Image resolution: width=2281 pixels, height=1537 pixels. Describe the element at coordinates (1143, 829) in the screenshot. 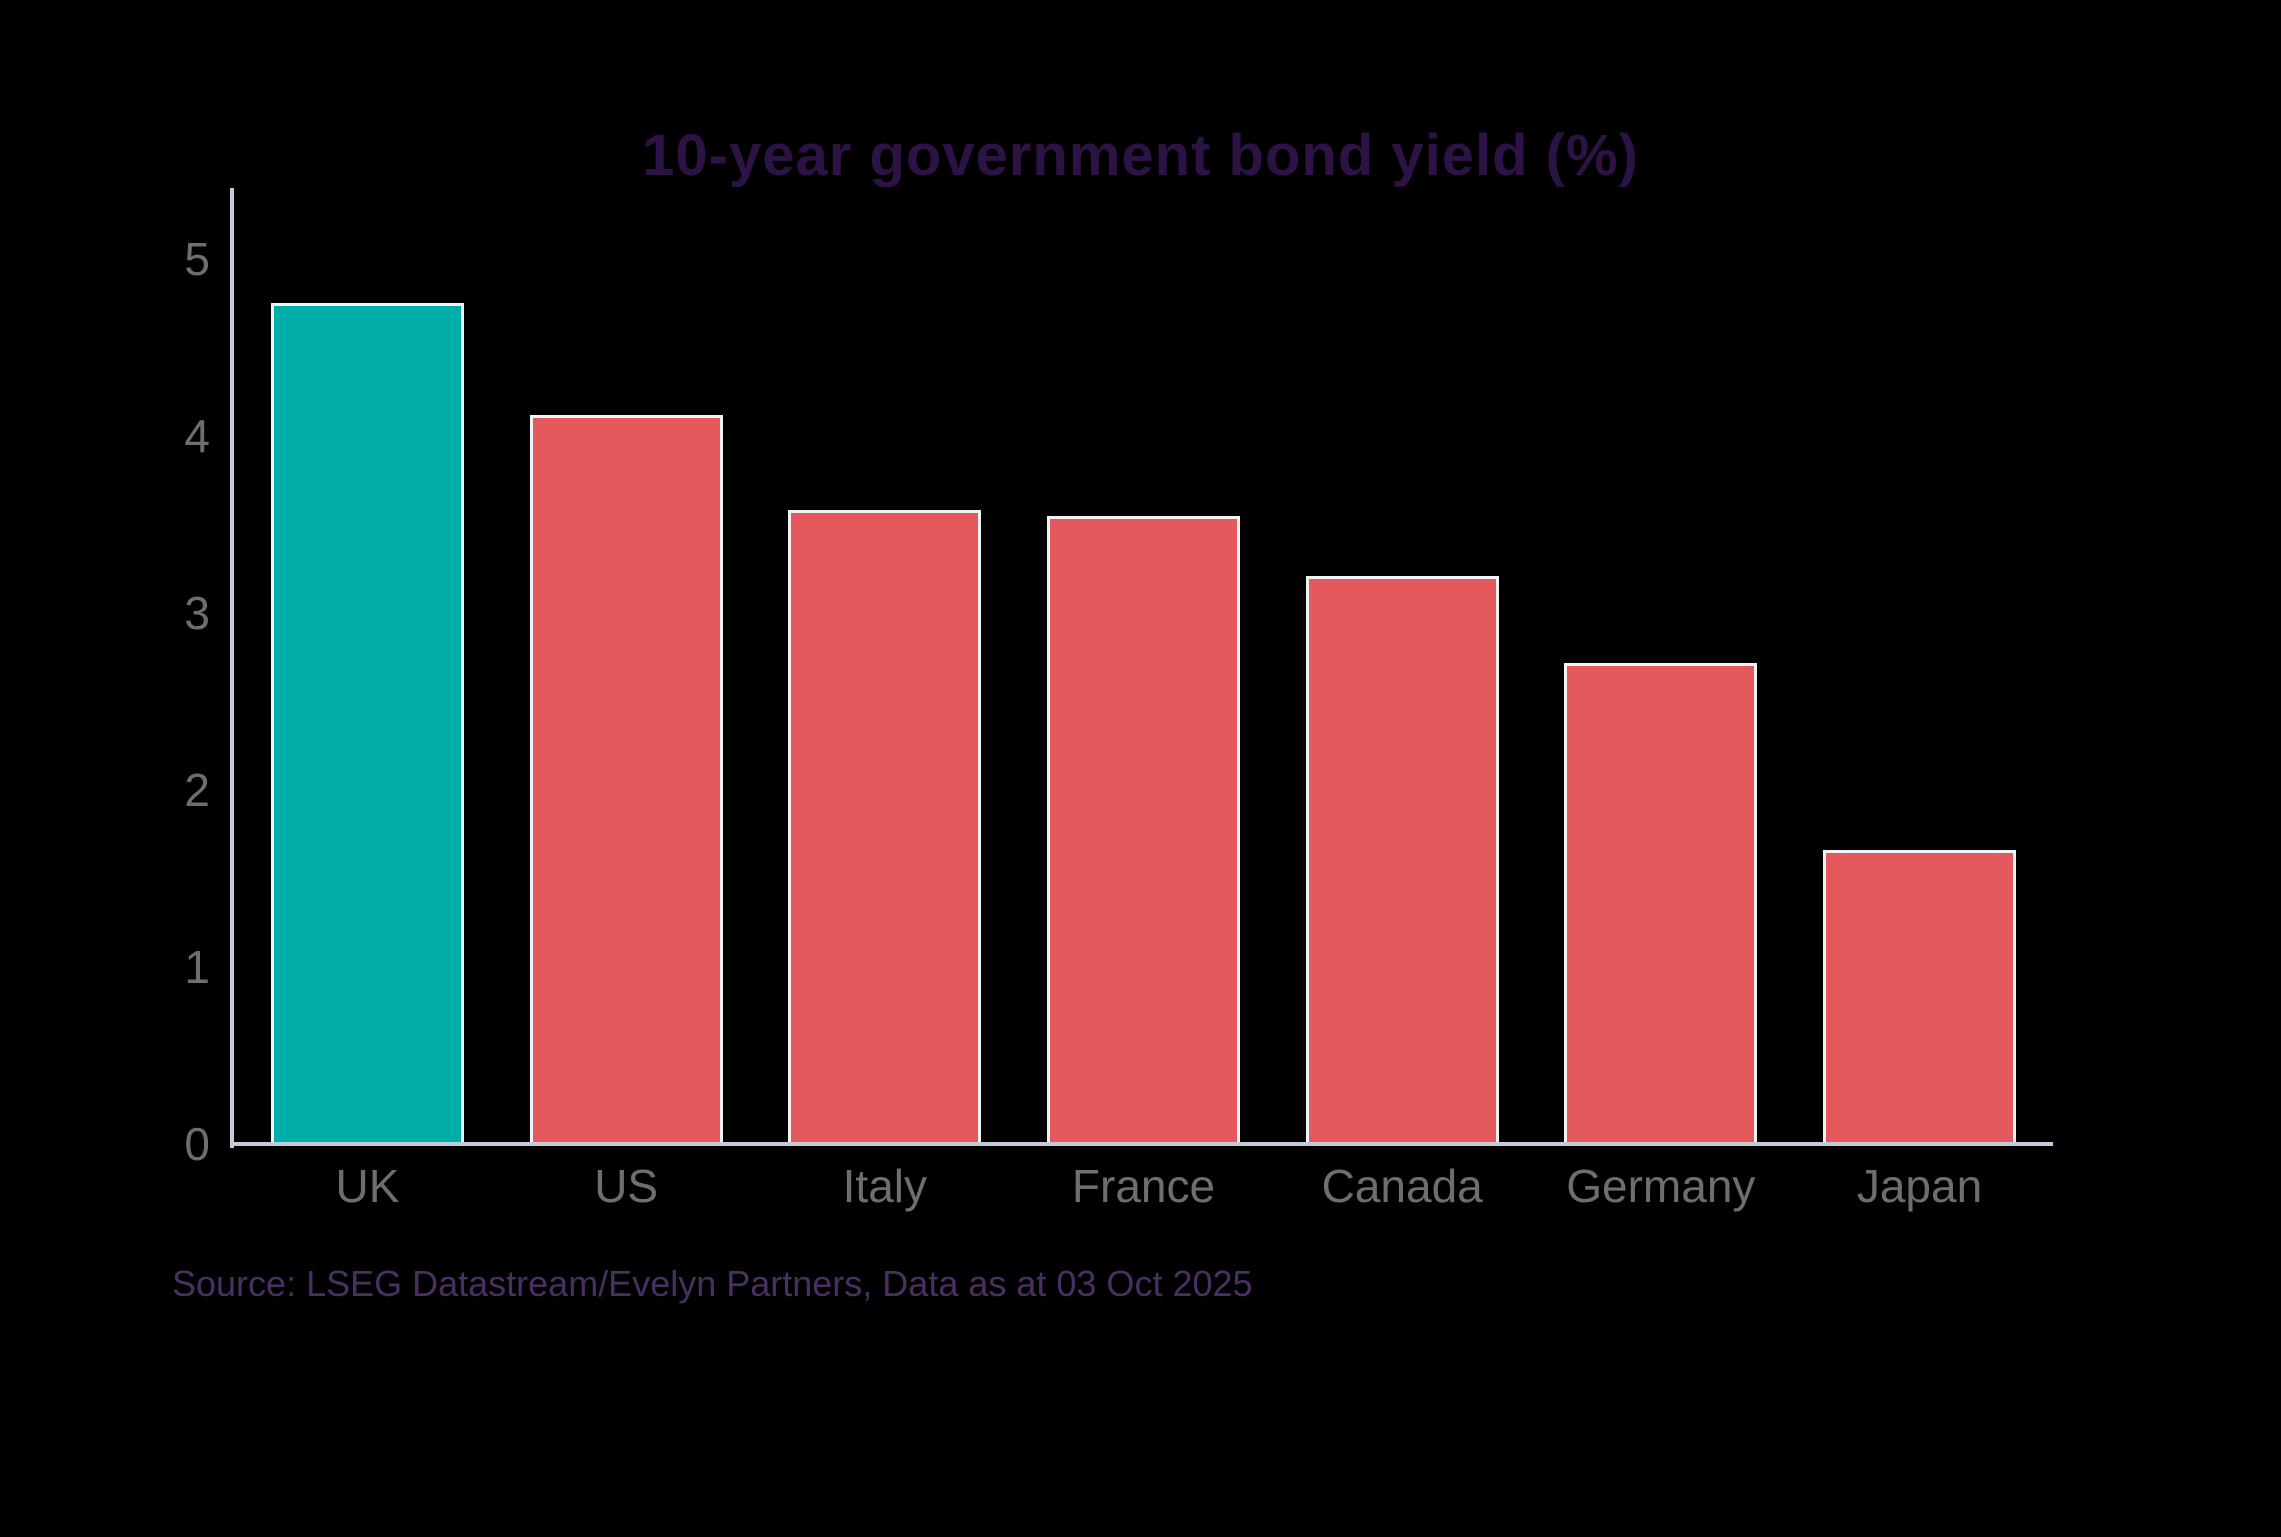

I see `bar-france` at that location.